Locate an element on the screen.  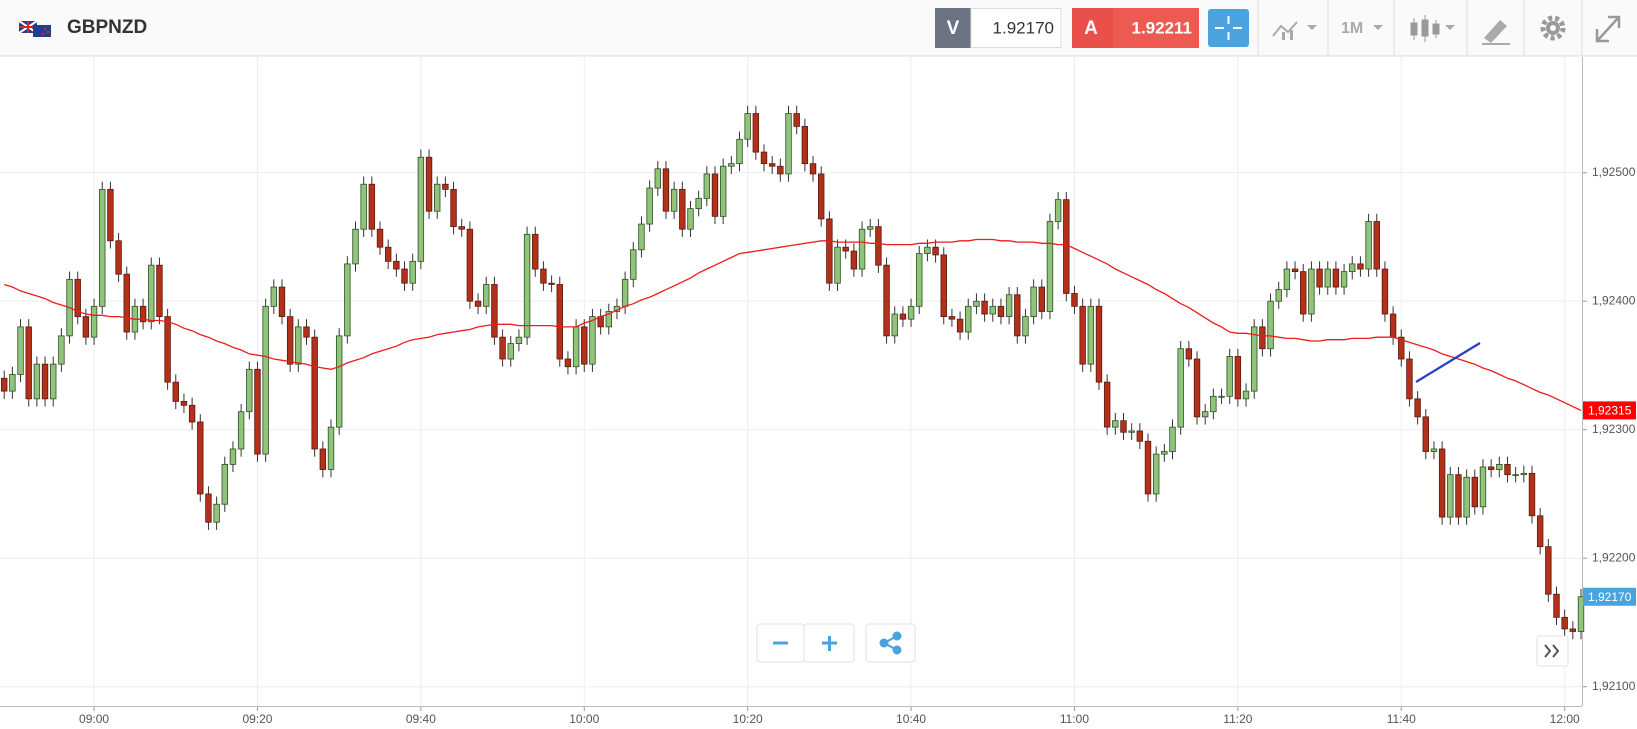
buy-label: A is located at coordinates (1091, 28).